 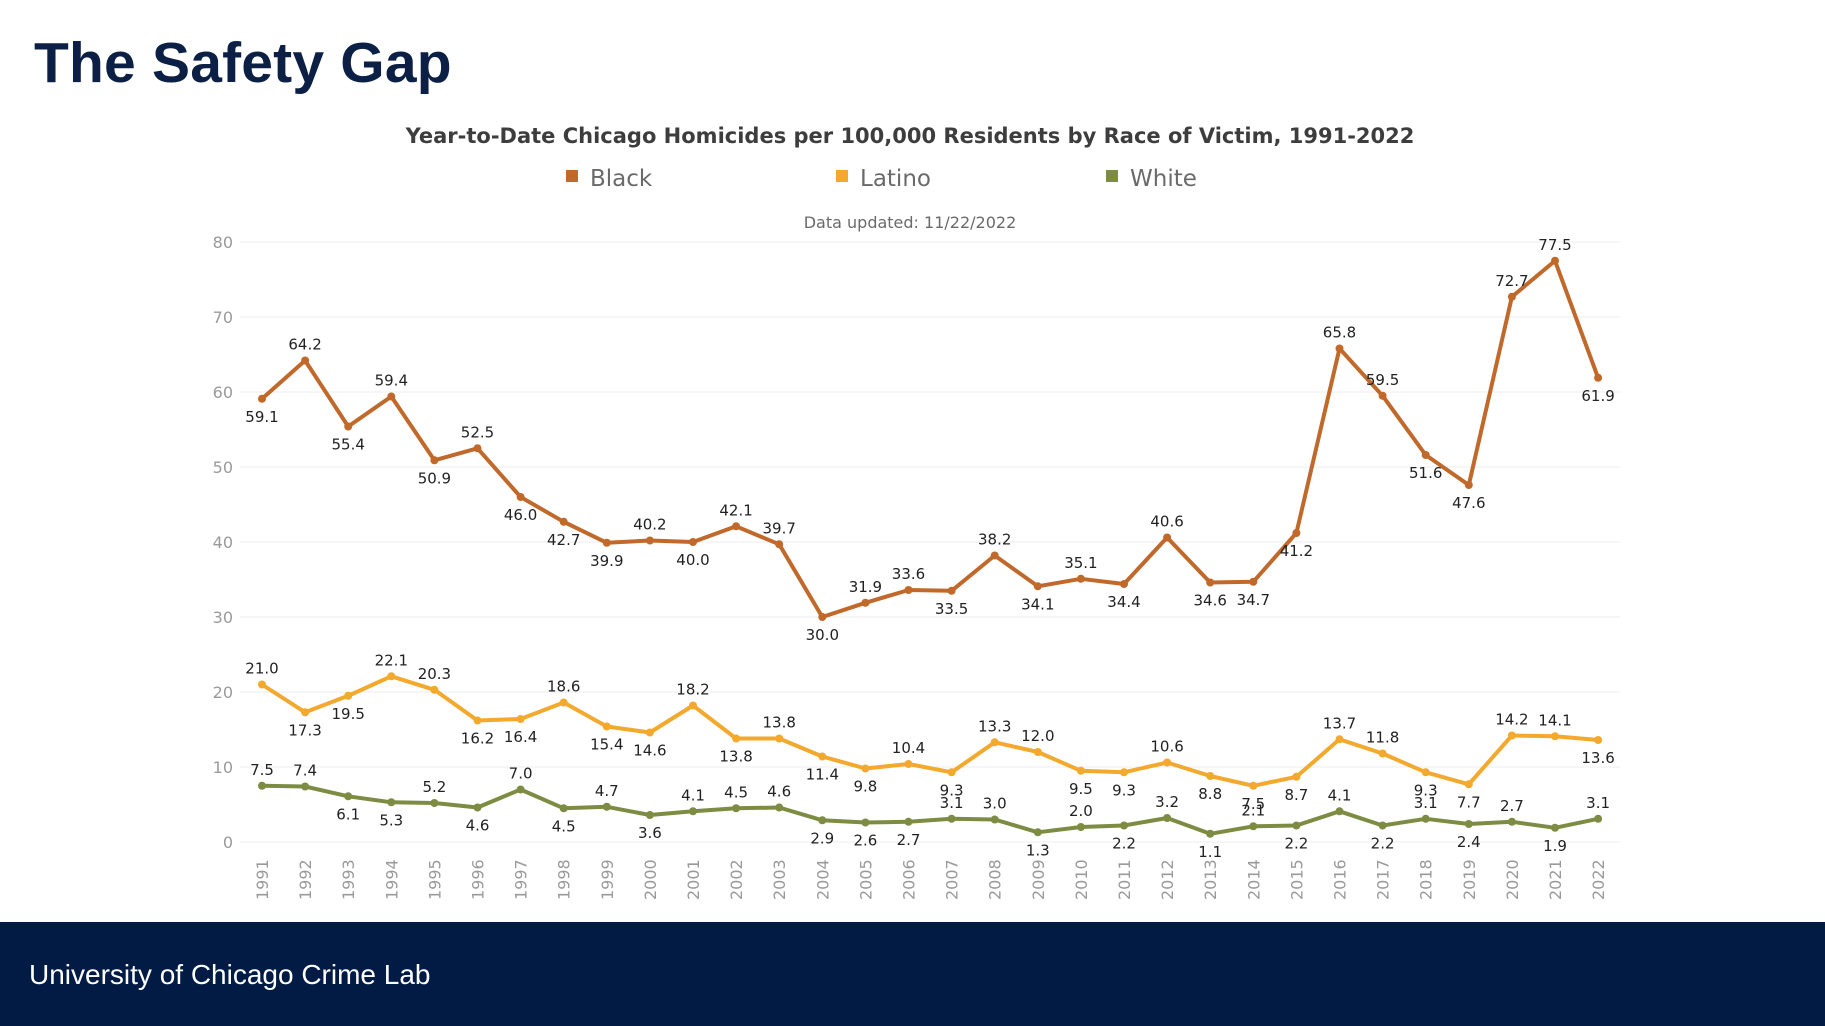 What do you see at coordinates (606, 726) in the screenshot?
I see `data-point-latino-1999` at bounding box center [606, 726].